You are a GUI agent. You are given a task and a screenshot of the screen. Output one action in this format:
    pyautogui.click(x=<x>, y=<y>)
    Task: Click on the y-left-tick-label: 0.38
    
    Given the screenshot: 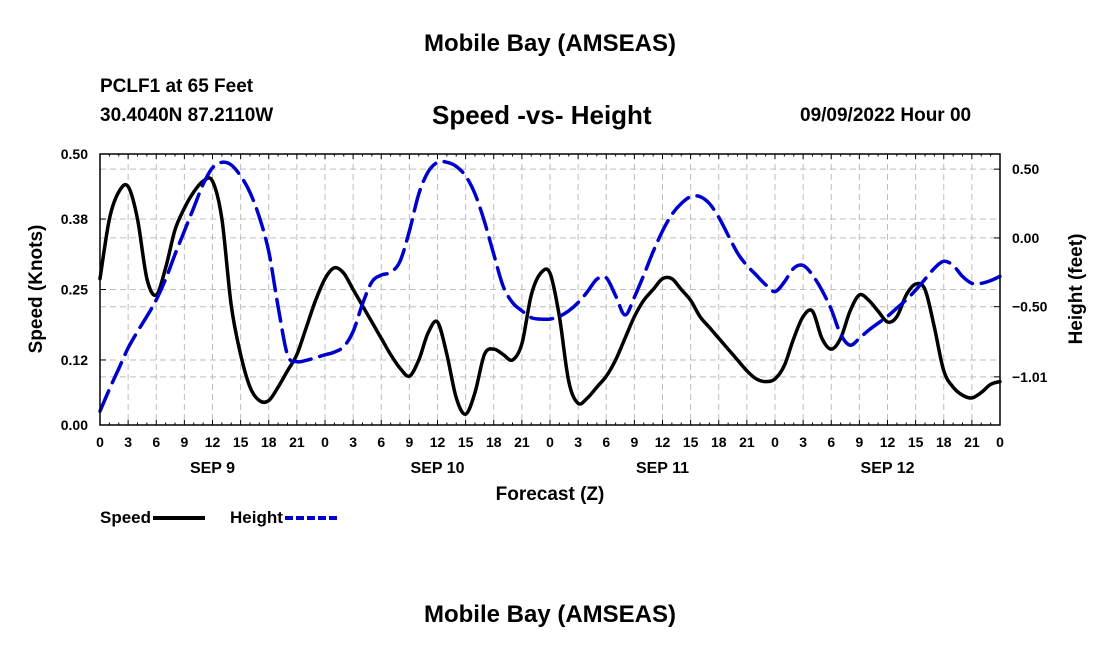 What is the action you would take?
    pyautogui.click(x=74, y=219)
    